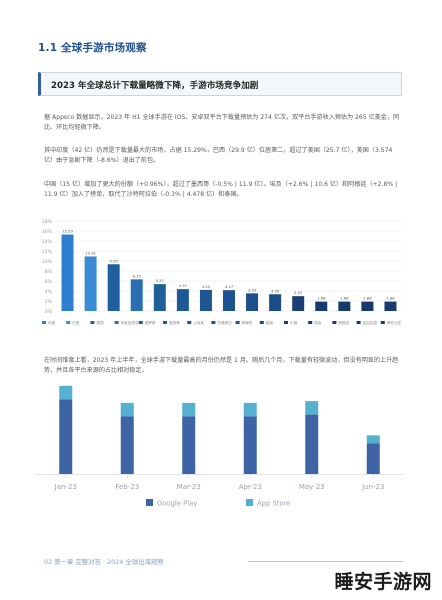 The image size is (442, 600). What do you see at coordinates (318, 322) in the screenshot?
I see `legend-label: 埃及` at bounding box center [318, 322].